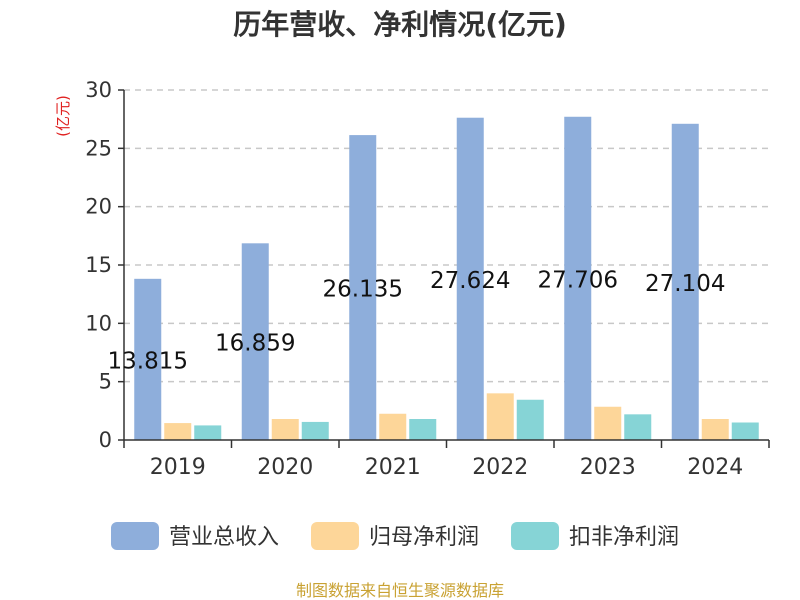  What do you see at coordinates (417, 320) in the screenshot?
I see `data-labels: 13.815 16.859 26.135 27.624 27.706 27.104` at bounding box center [417, 320].